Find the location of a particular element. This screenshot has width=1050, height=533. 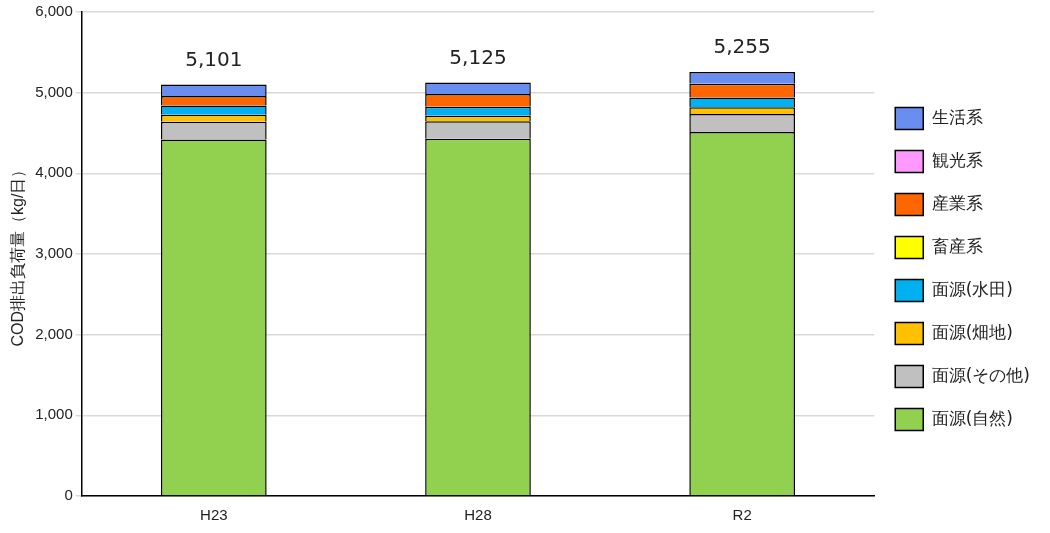

y-tick-label: 5,000 is located at coordinates (54, 91).